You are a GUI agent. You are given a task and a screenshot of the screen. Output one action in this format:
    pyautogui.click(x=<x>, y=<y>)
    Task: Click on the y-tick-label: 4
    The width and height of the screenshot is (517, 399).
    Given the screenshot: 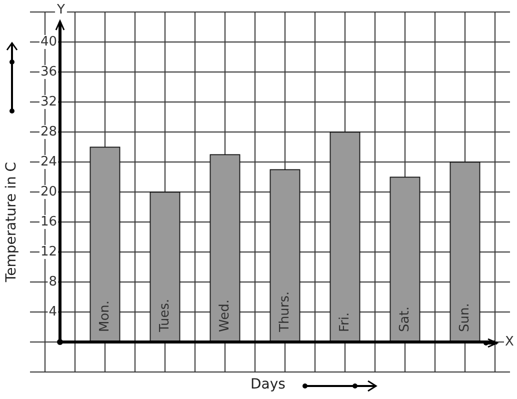 What is the action you would take?
    pyautogui.click(x=52, y=312)
    